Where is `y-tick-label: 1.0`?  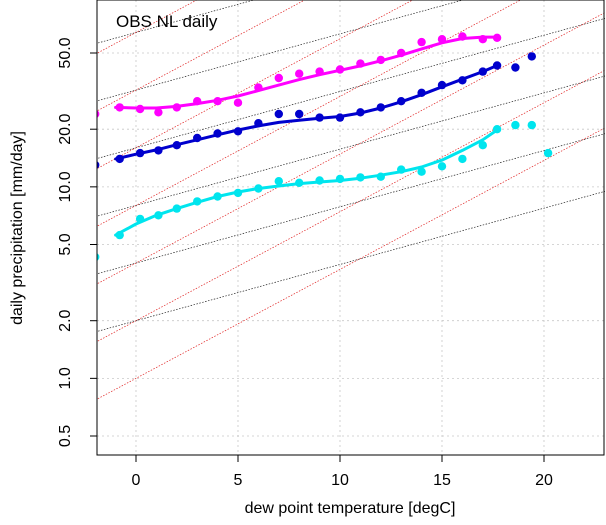 y-tick-label: 1.0 is located at coordinates (65, 378).